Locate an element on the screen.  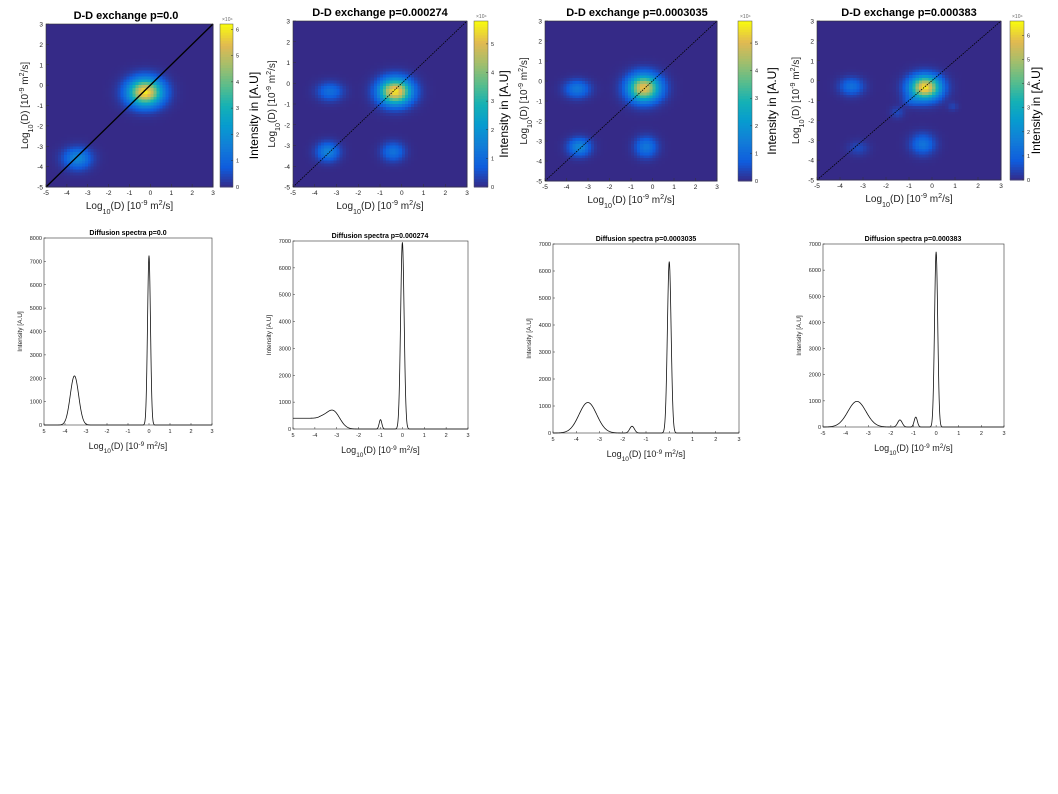
y-tick-label: -5 is located at coordinates (40, 188).